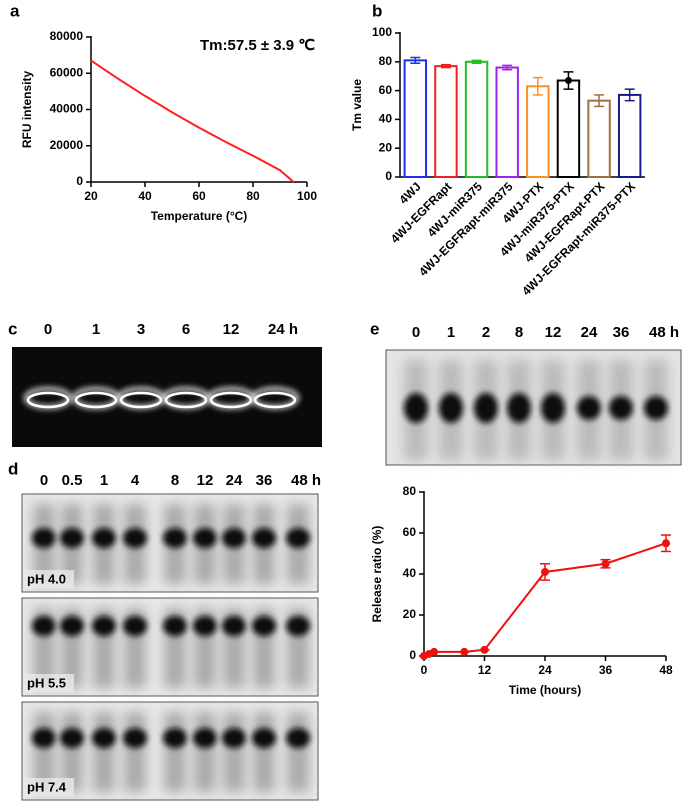 This screenshot has height=806, width=685. What do you see at coordinates (67, 72) in the screenshot?
I see `y-tick-label: 60000` at bounding box center [67, 72].